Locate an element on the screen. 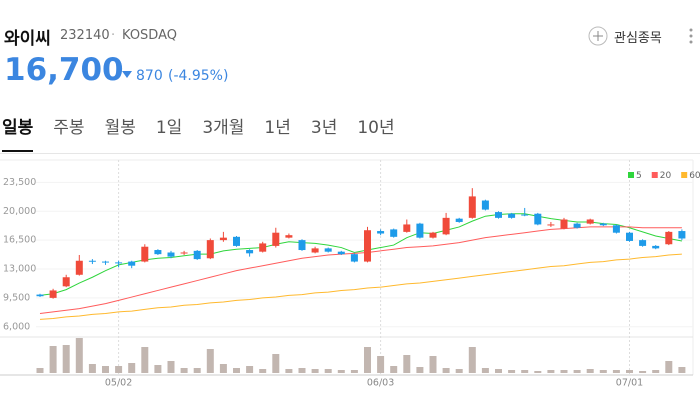 The image size is (700, 400). tab: 일봉 is located at coordinates (18, 132).